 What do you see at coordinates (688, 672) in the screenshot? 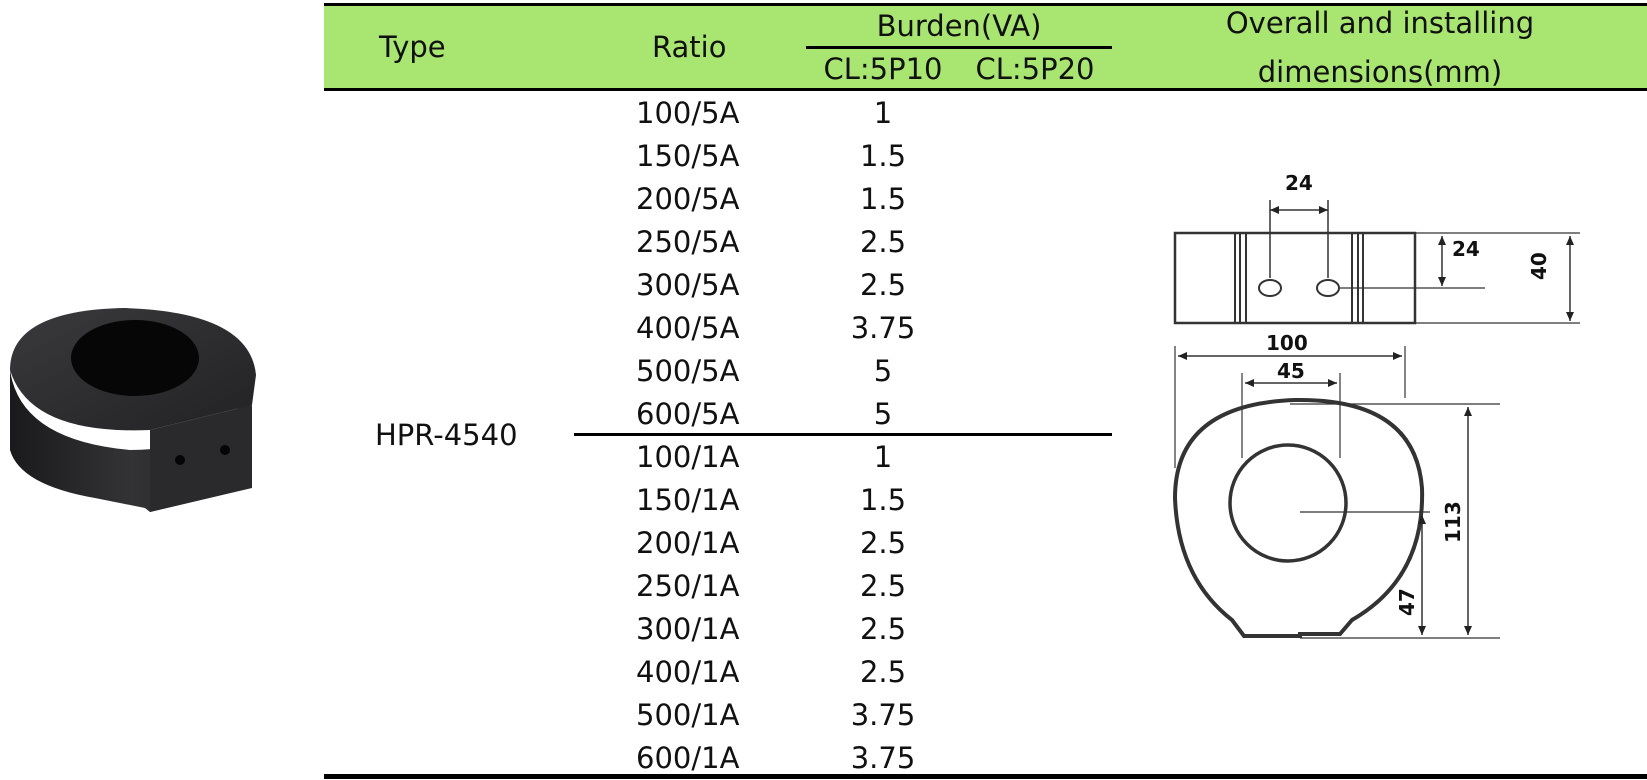
I see `ratio-cell: 400/1A` at bounding box center [688, 672].